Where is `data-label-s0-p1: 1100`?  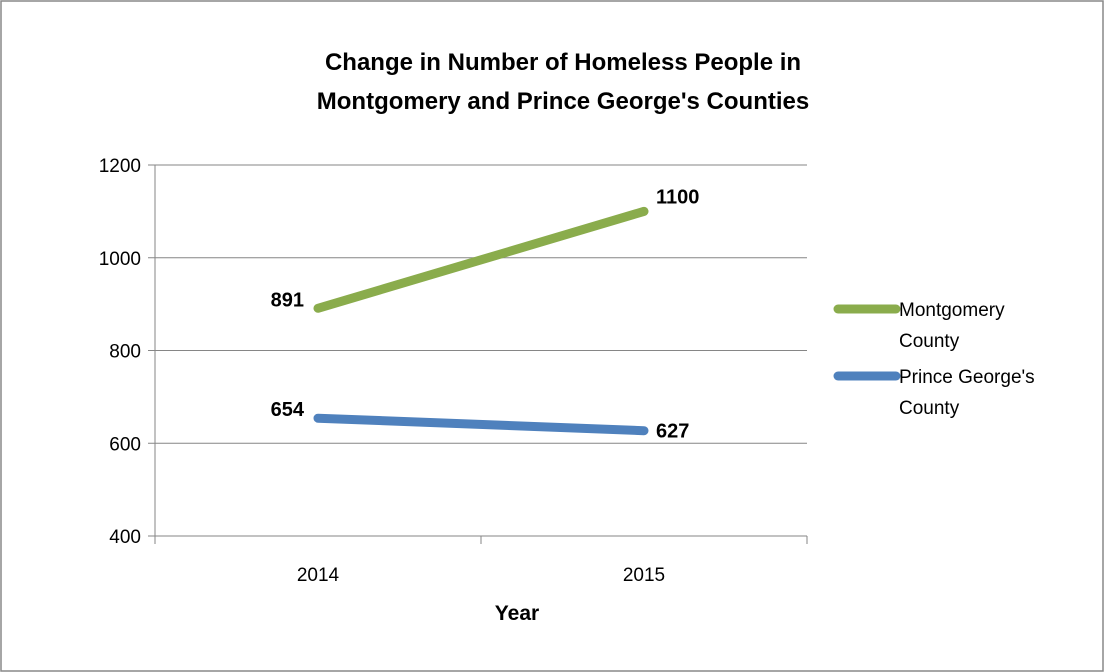 data-label-s0-p1: 1100 is located at coordinates (677, 197).